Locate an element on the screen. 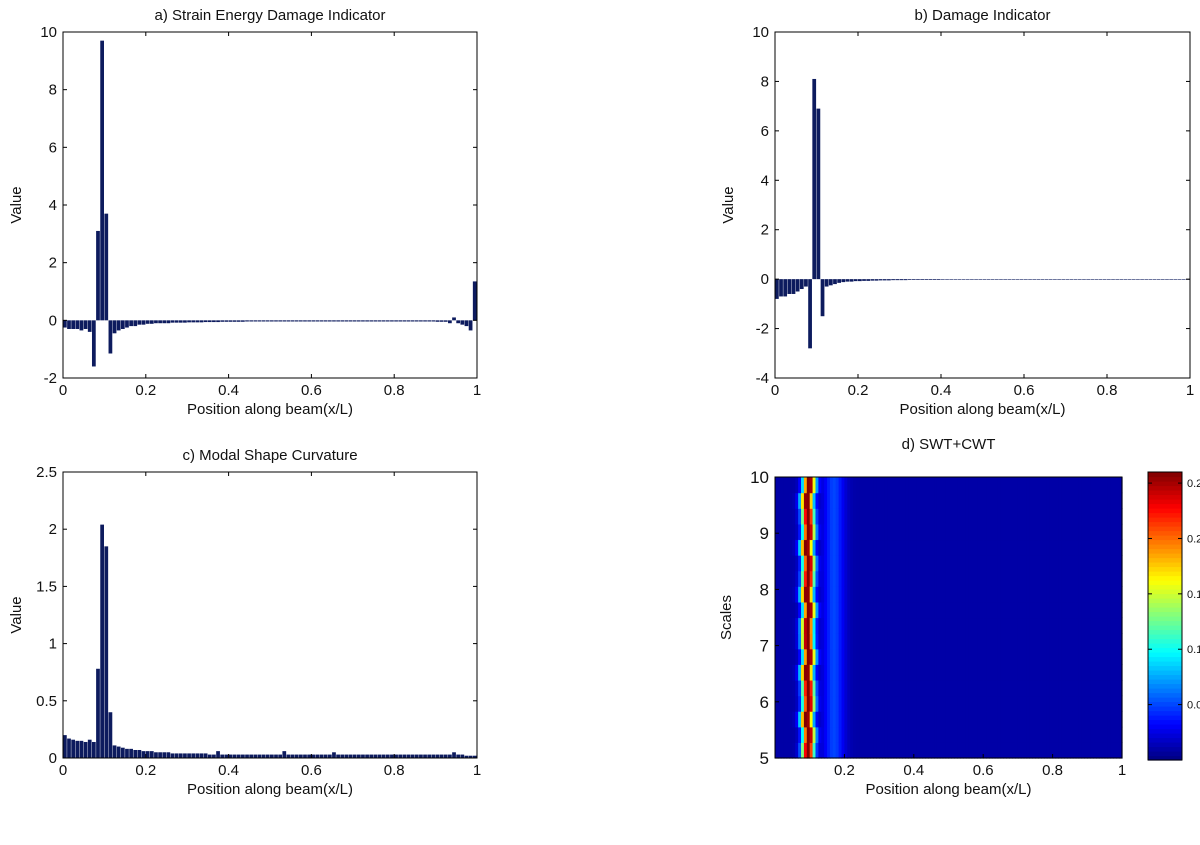 Image resolution: width=1200 pixels, height=845 pixels. chart-d-colorbar-tick-label: 0.25 is located at coordinates (1193, 484).